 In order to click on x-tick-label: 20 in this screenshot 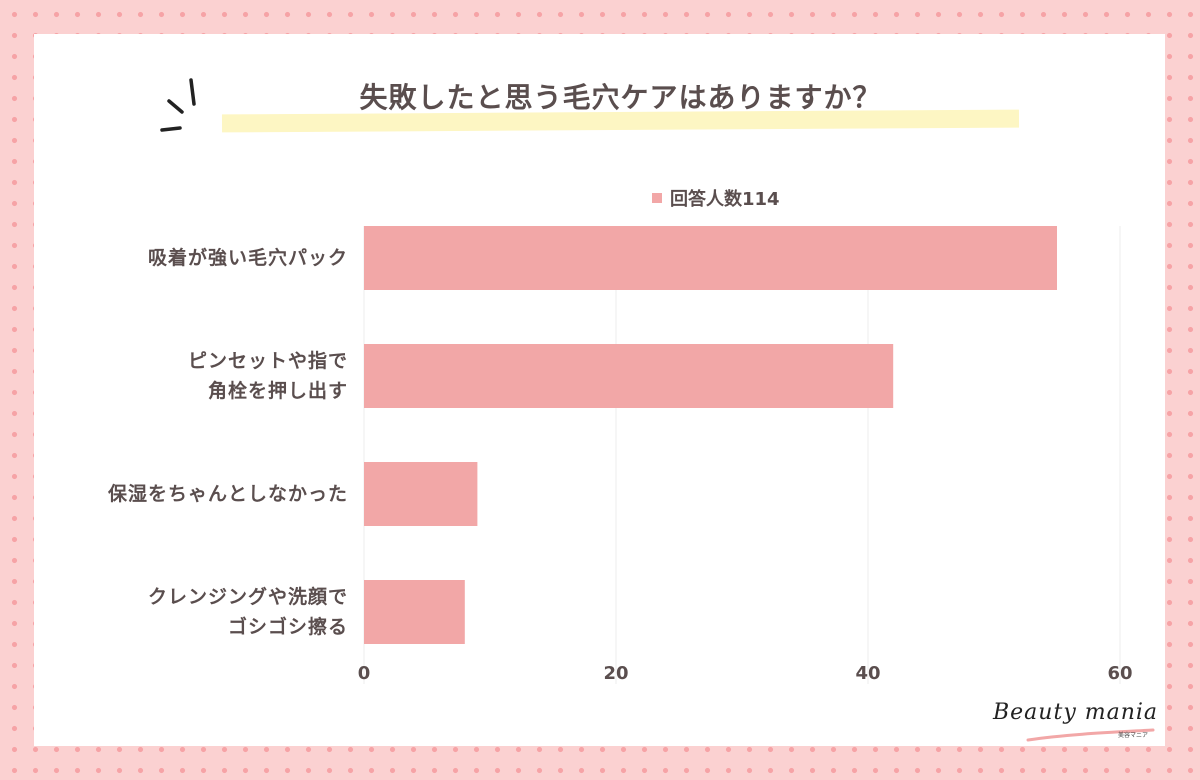, I will do `click(615, 673)`.